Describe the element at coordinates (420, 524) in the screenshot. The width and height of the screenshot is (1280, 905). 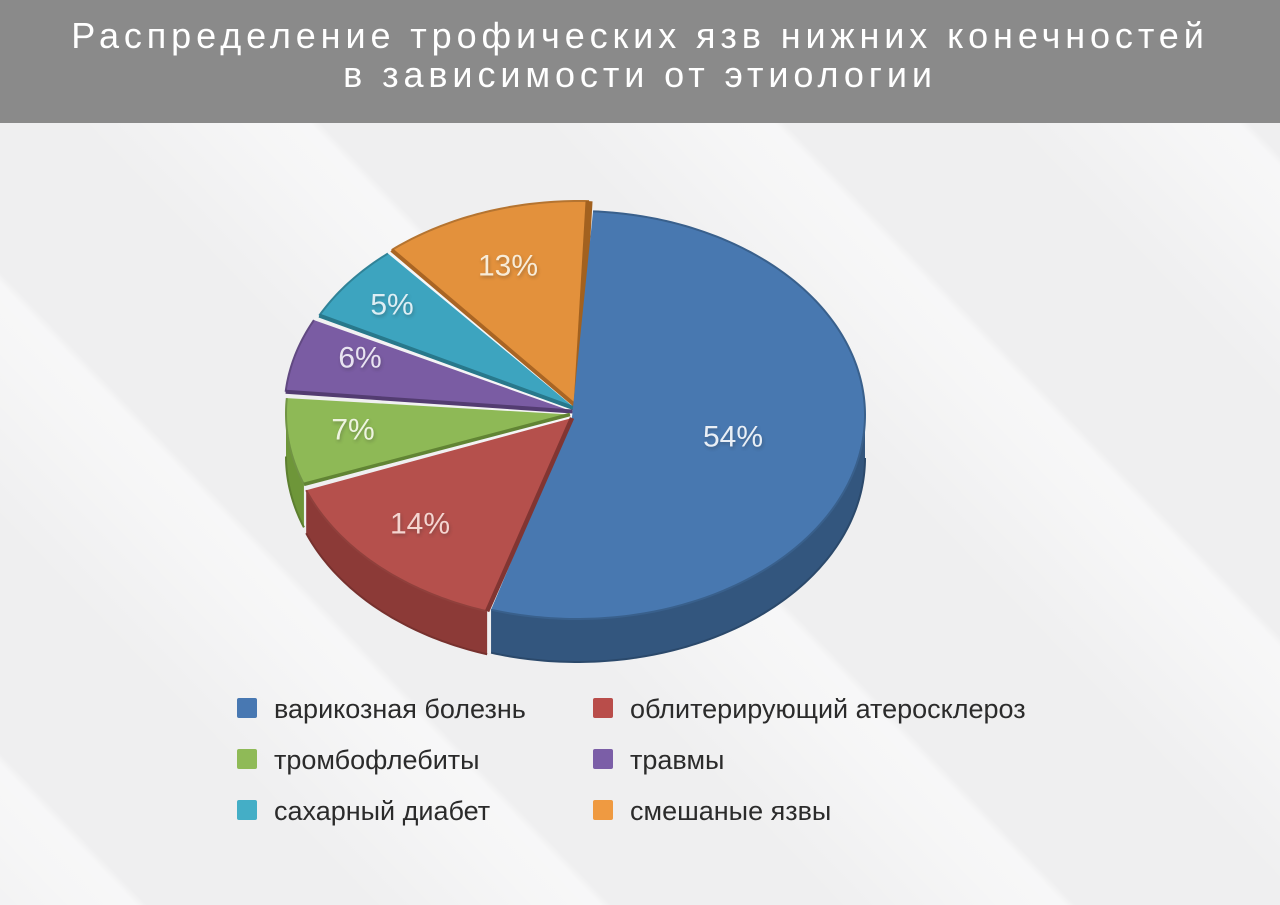
I see `svg-text: 14%` at that location.